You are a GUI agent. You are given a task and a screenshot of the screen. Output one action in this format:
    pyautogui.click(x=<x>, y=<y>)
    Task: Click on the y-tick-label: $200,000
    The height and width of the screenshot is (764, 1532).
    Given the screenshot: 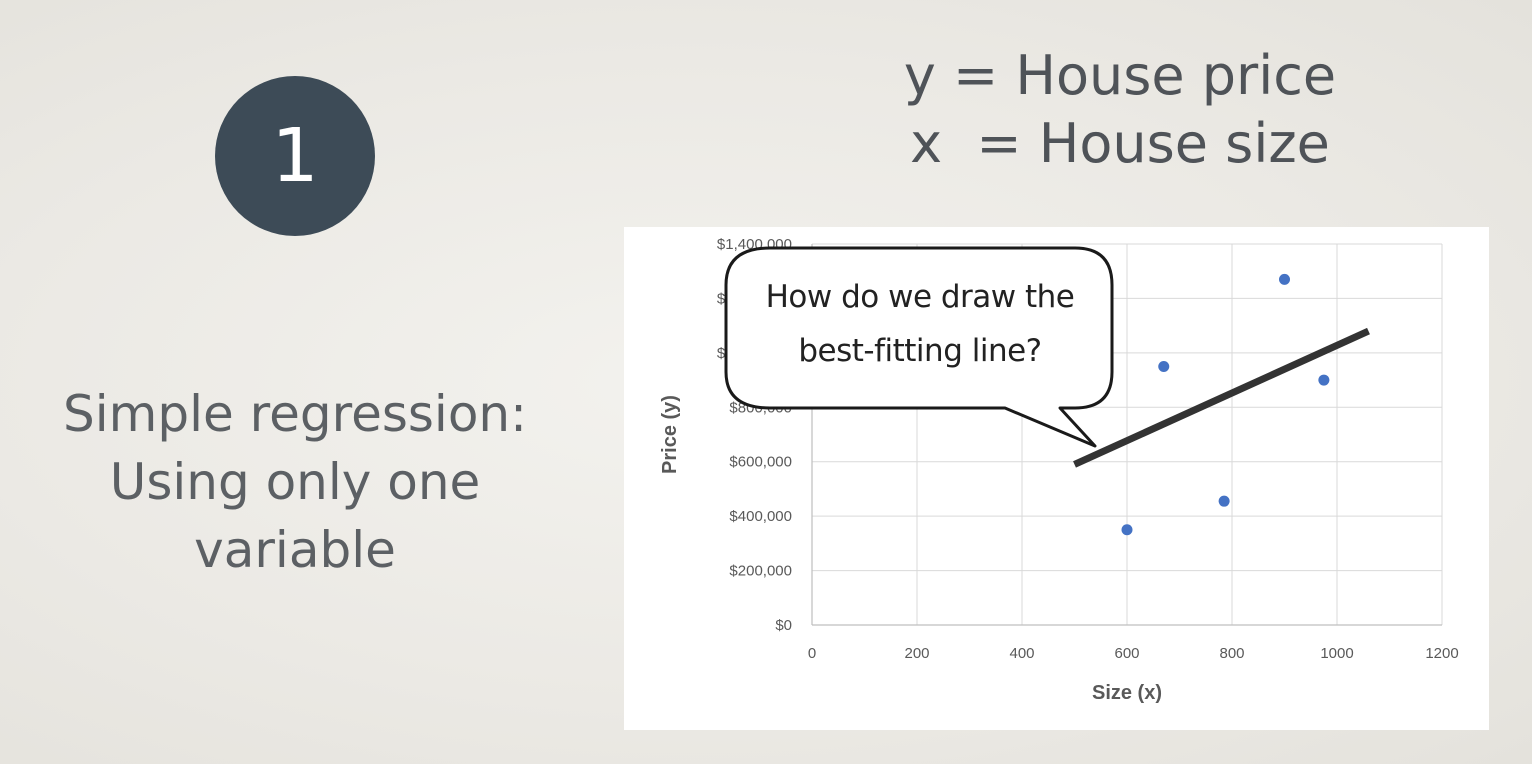 What is the action you would take?
    pyautogui.click(x=760, y=571)
    